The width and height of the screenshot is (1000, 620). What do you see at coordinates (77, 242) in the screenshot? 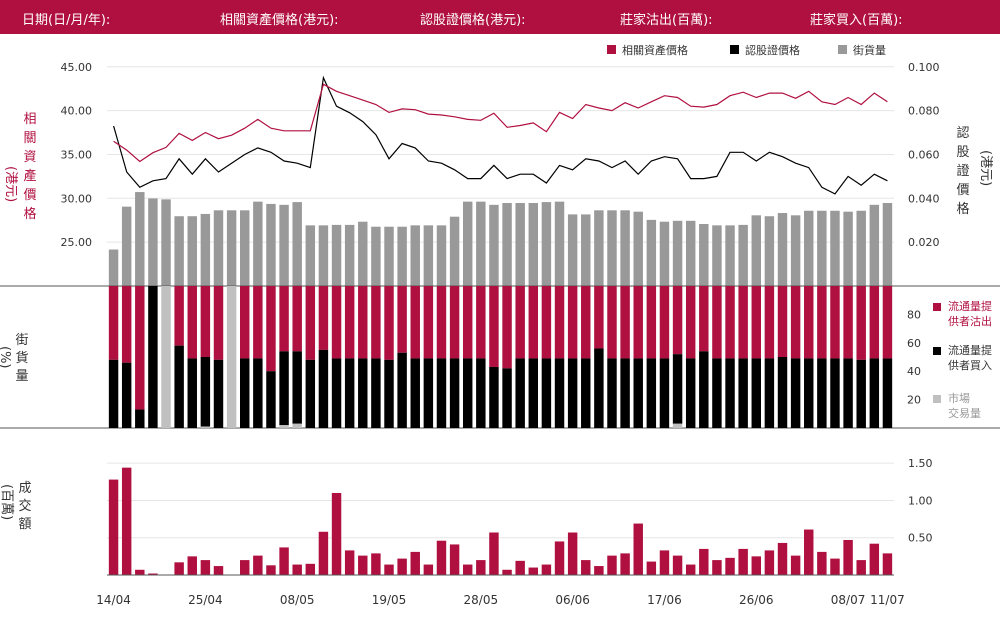
I see `left-tick-label: 25.00` at bounding box center [77, 242].